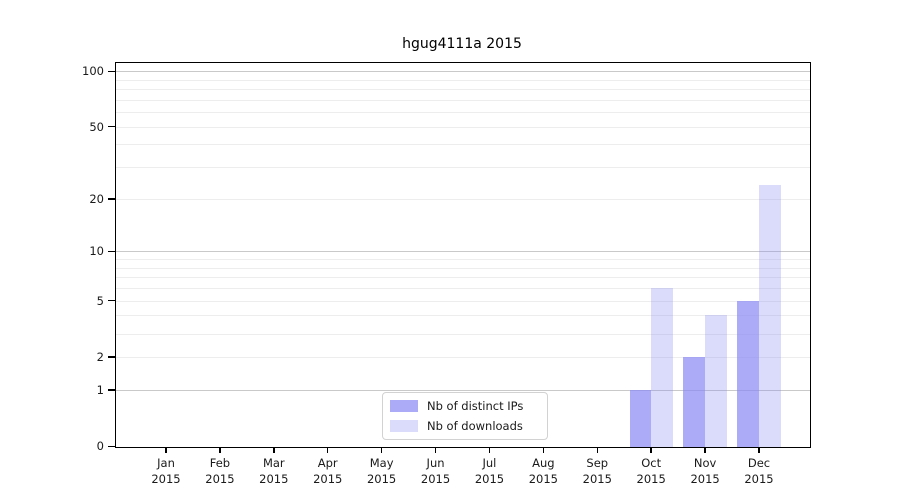 The width and height of the screenshot is (900, 500). I want to click on x-tick-label-mar: Mar 2015, so click(274, 471).